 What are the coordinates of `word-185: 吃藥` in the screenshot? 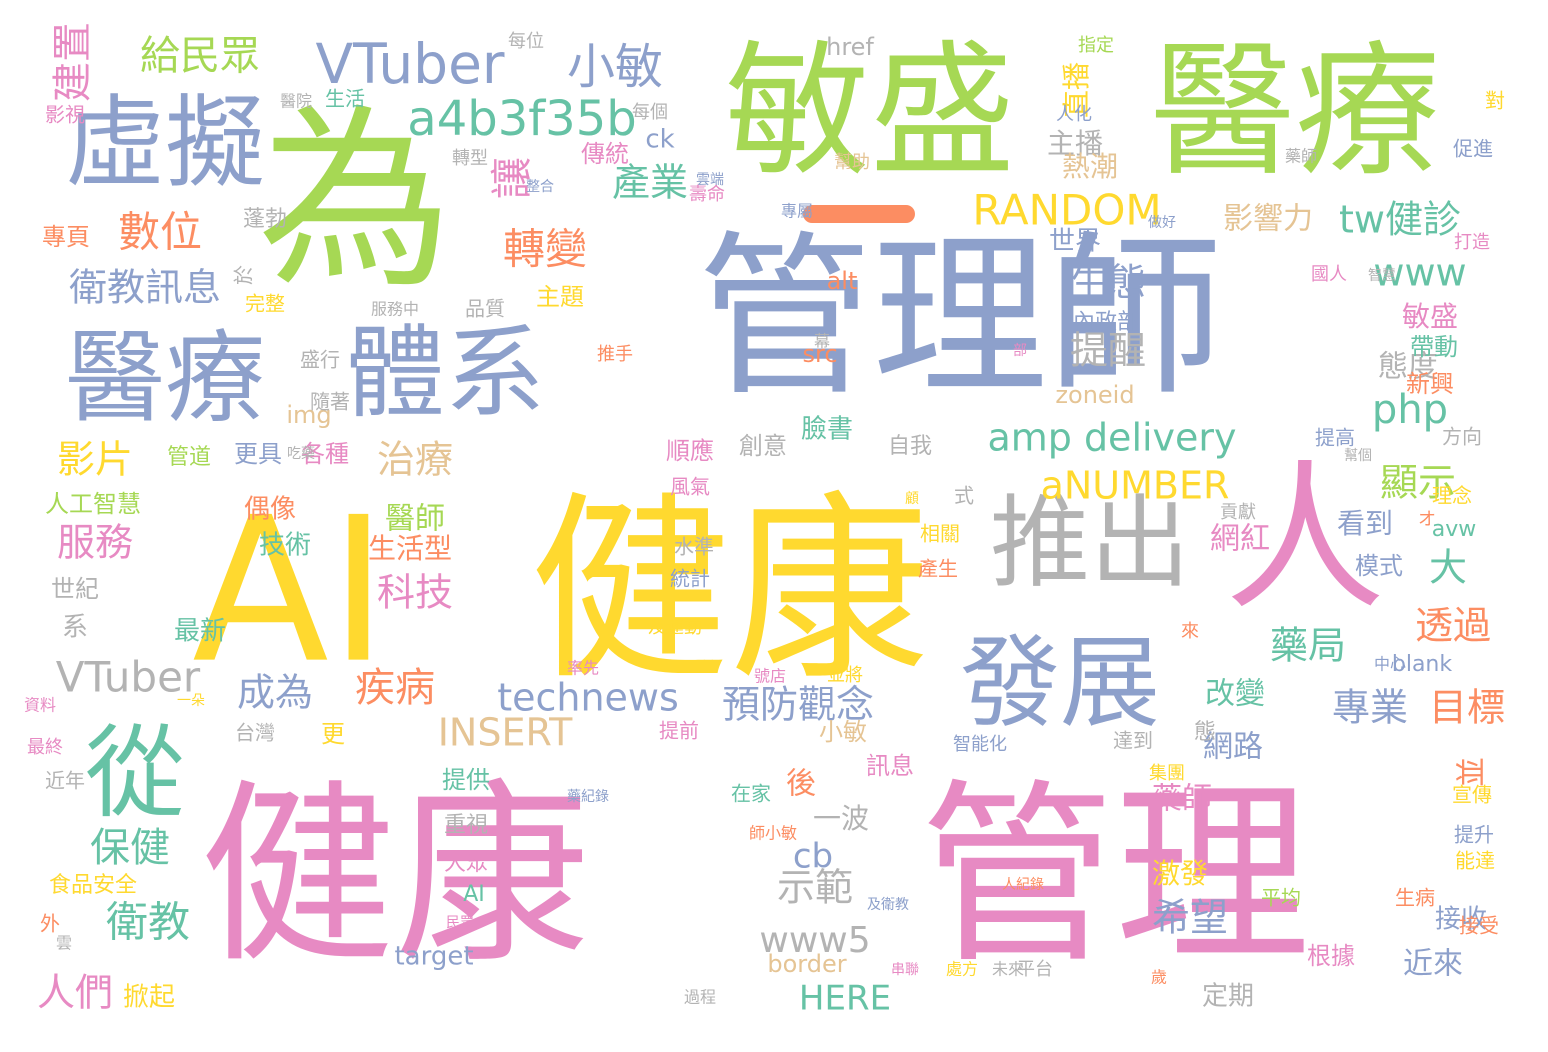 It's located at (301, 454).